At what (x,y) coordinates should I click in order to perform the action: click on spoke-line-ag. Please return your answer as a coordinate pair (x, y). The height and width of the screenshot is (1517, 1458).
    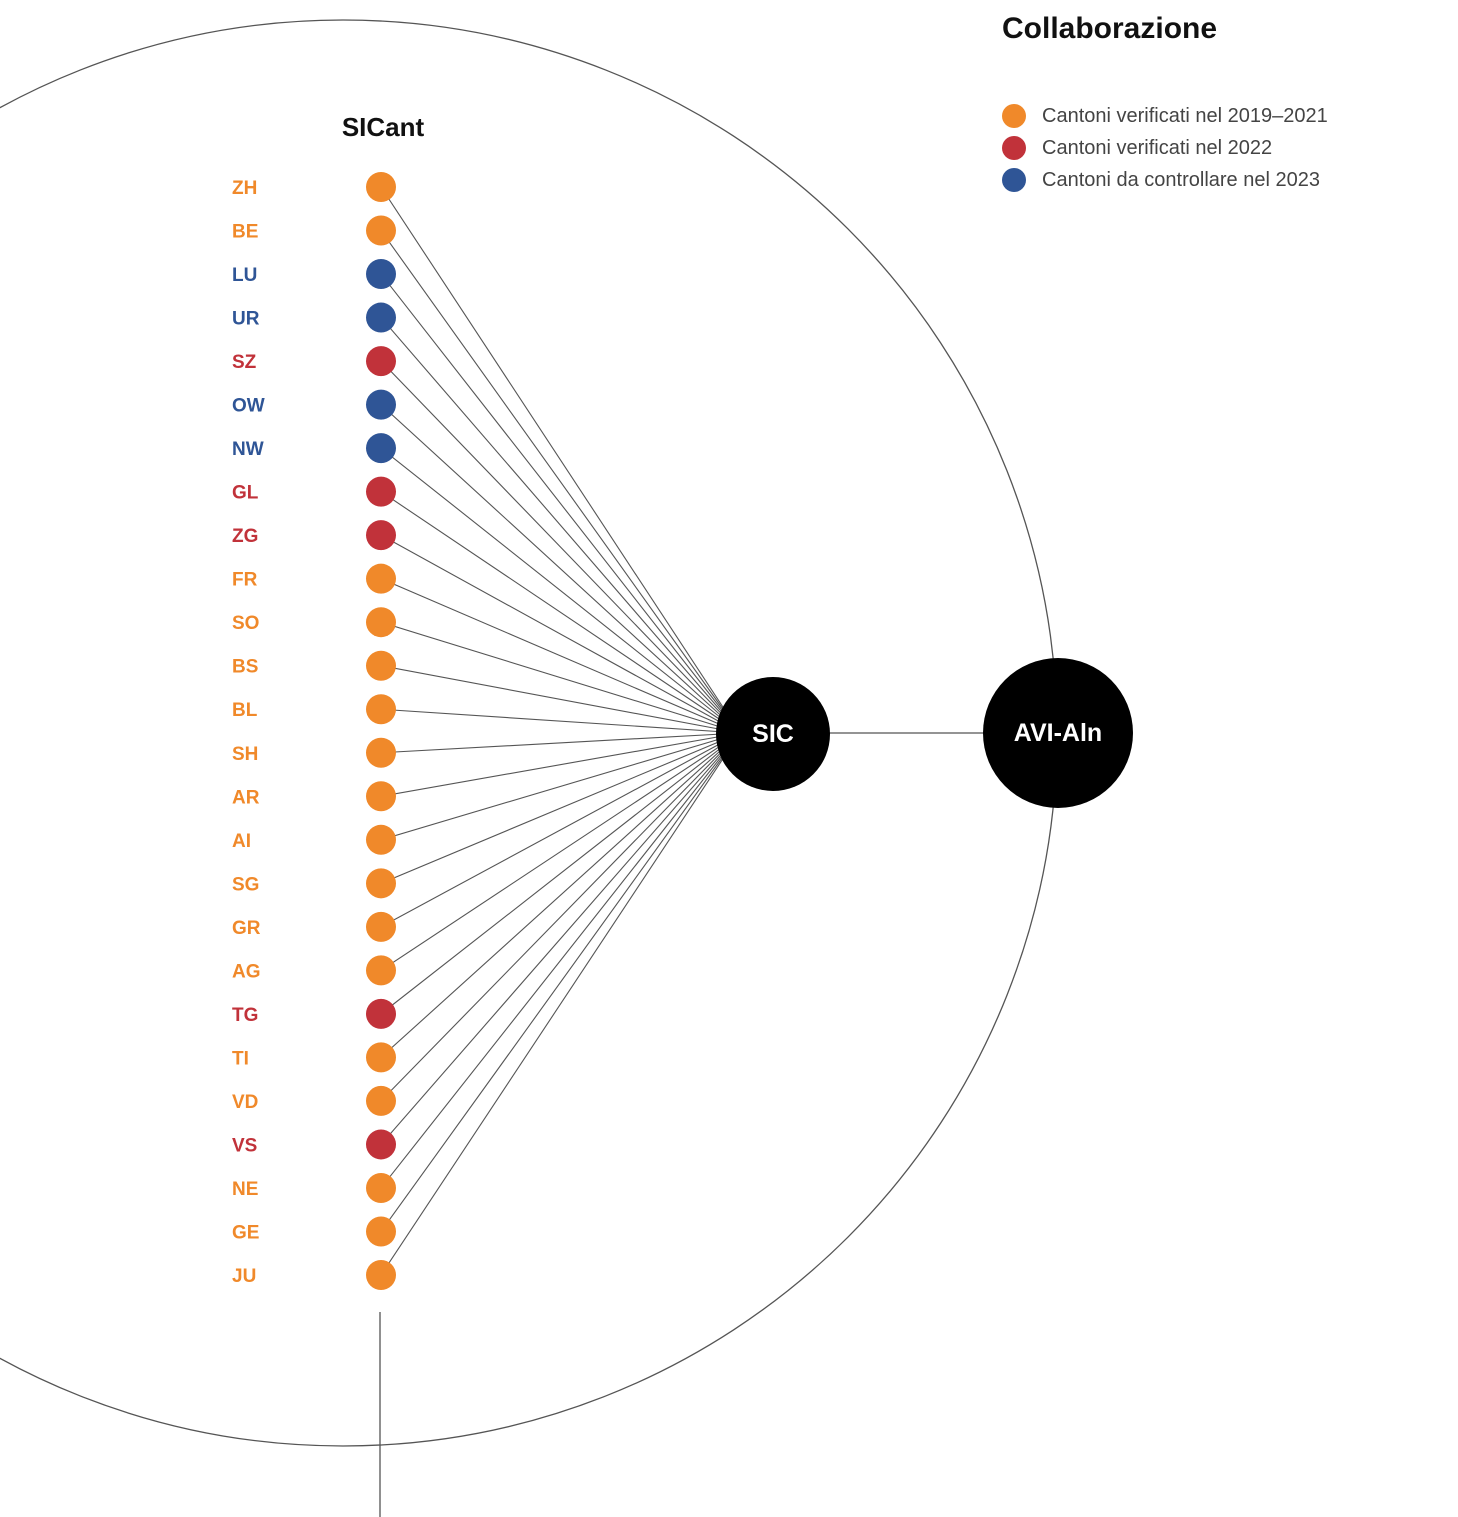
    Looking at the image, I should click on (560, 851).